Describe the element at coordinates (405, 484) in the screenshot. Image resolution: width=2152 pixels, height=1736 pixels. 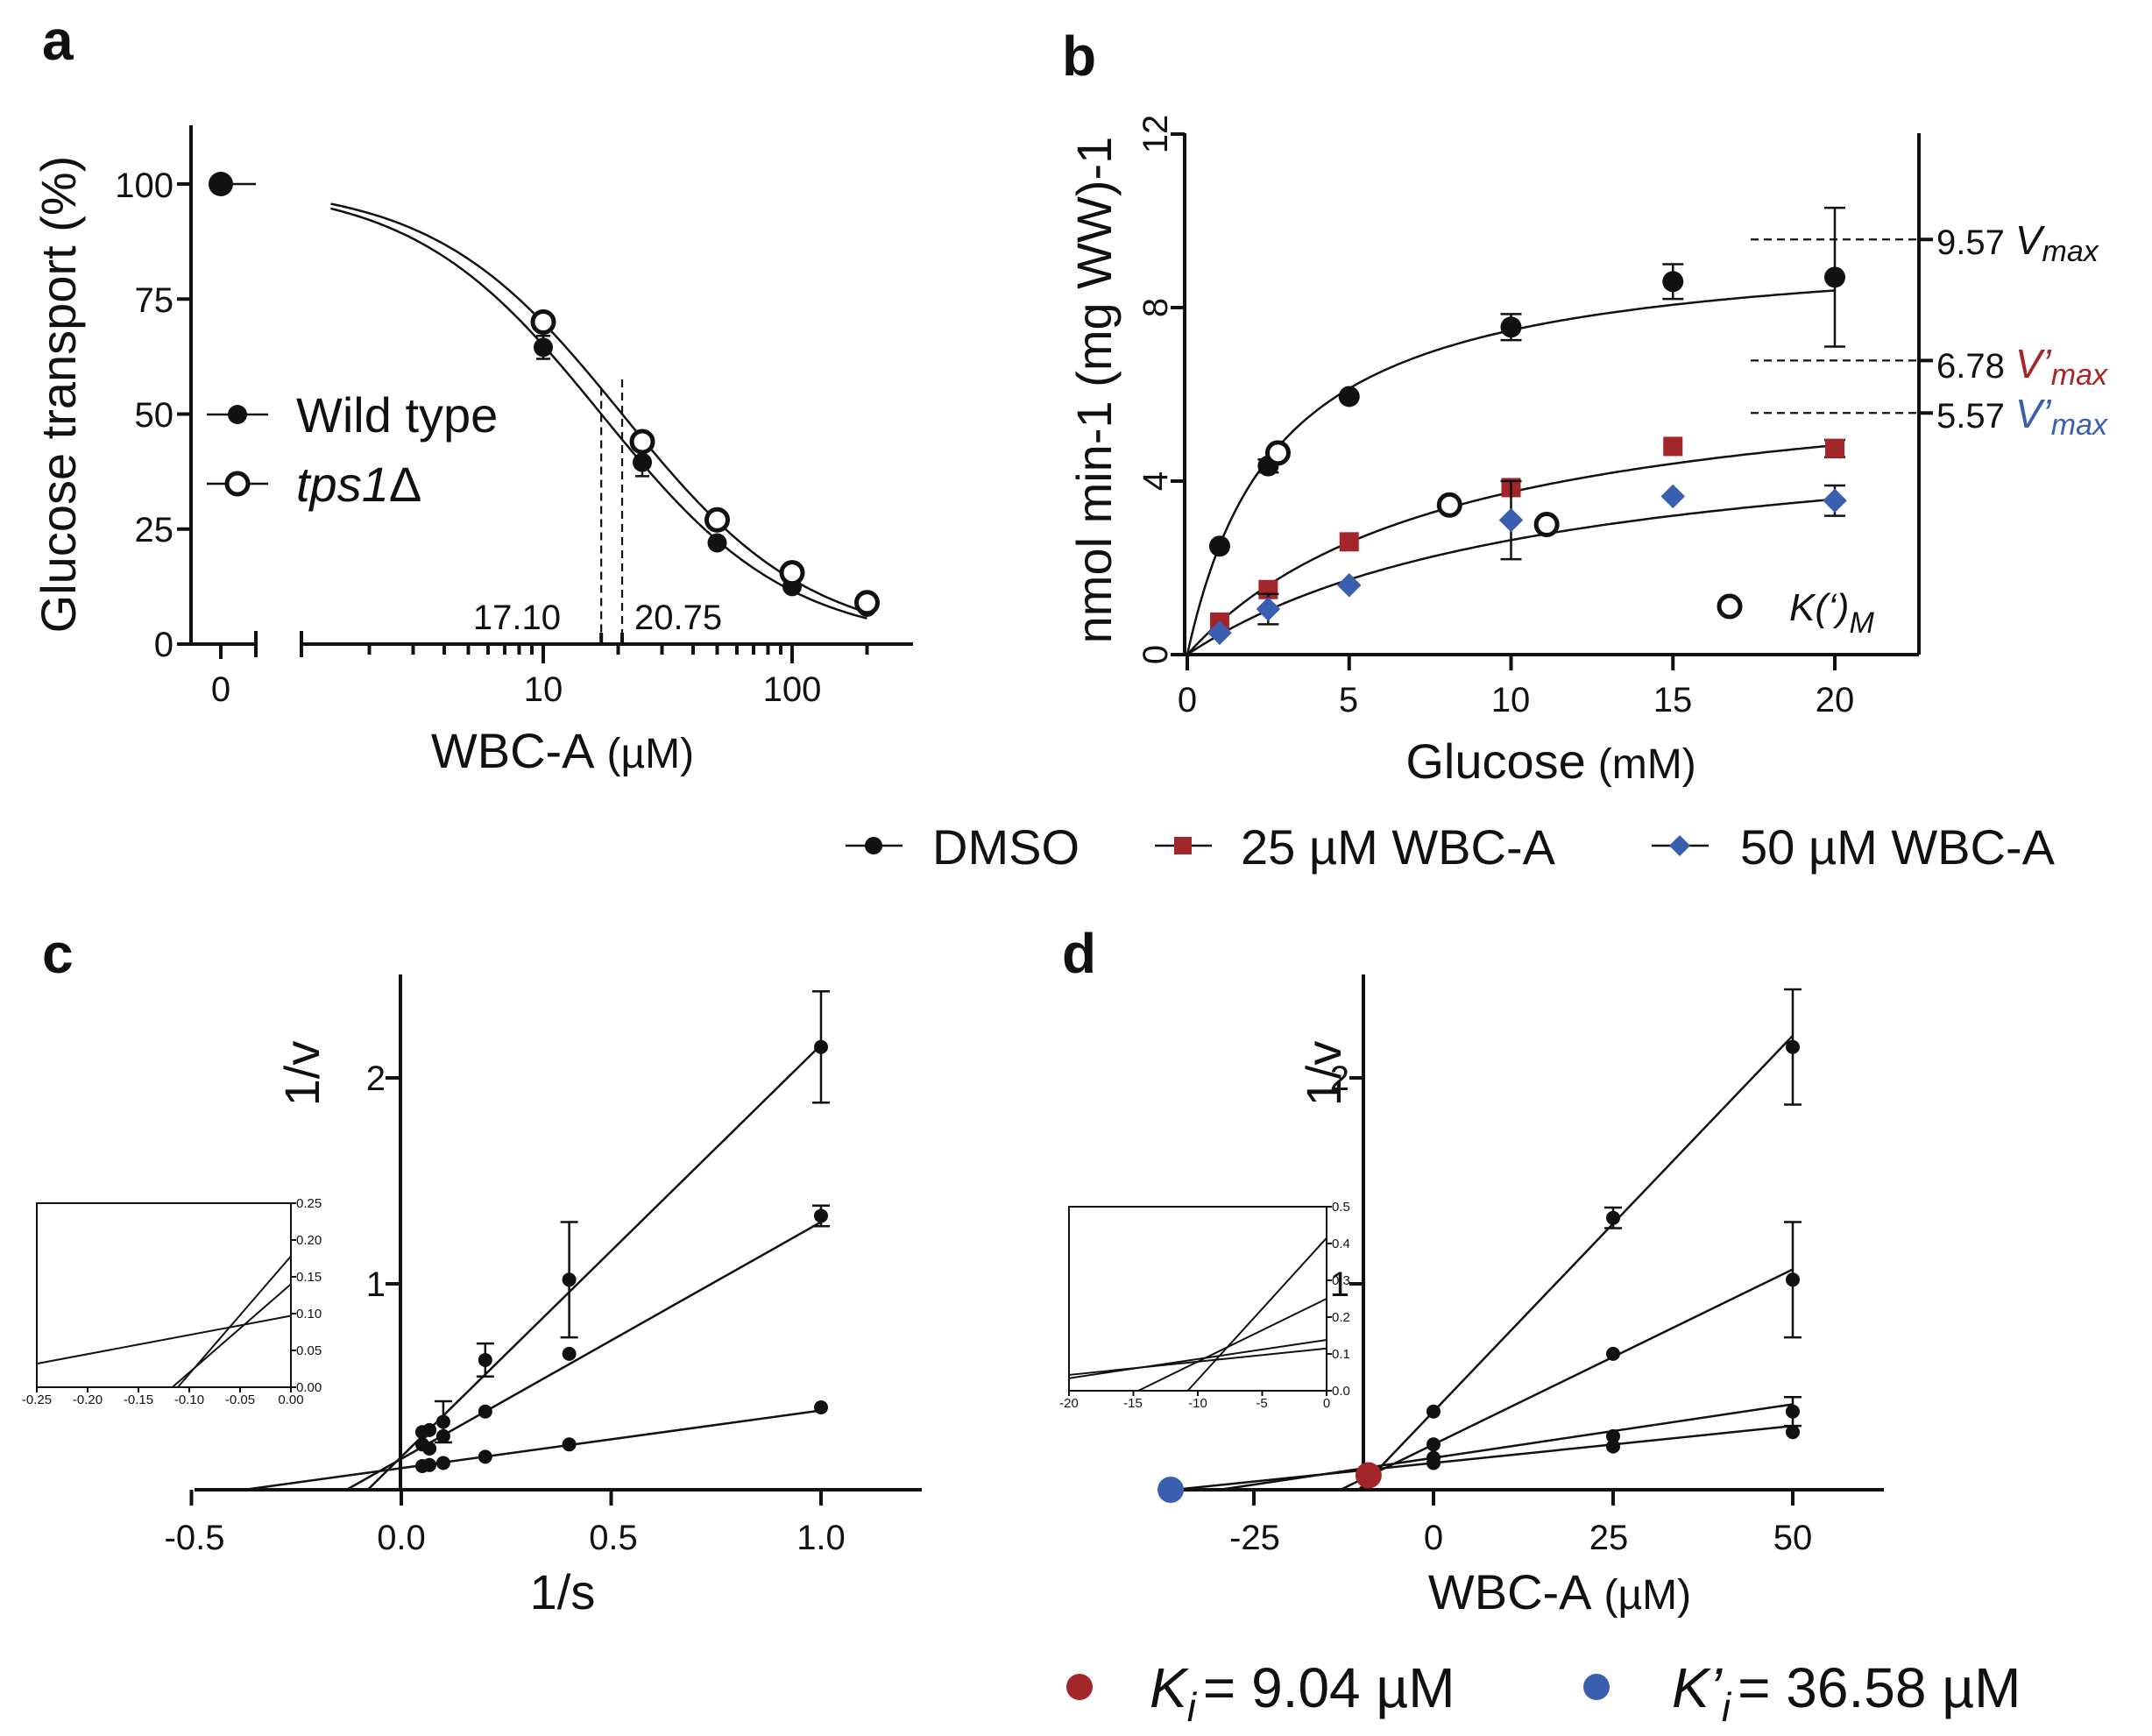
I see `panel-a-legend-tps1-delta: Δ` at that location.